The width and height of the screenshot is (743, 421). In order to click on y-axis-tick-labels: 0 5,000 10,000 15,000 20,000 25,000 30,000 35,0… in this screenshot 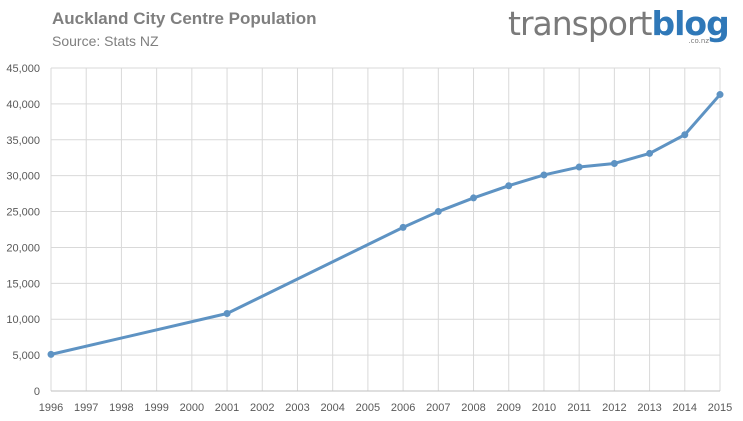, I will do `click(23, 230)`.